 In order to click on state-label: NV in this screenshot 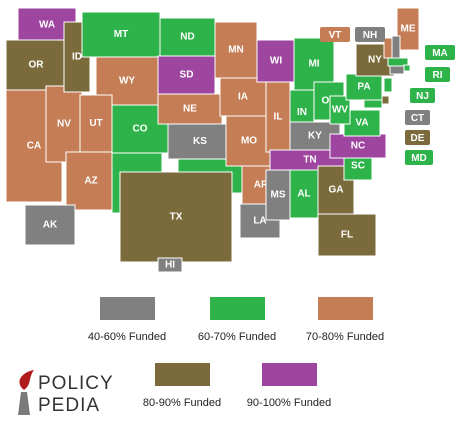, I will do `click(64, 124)`.